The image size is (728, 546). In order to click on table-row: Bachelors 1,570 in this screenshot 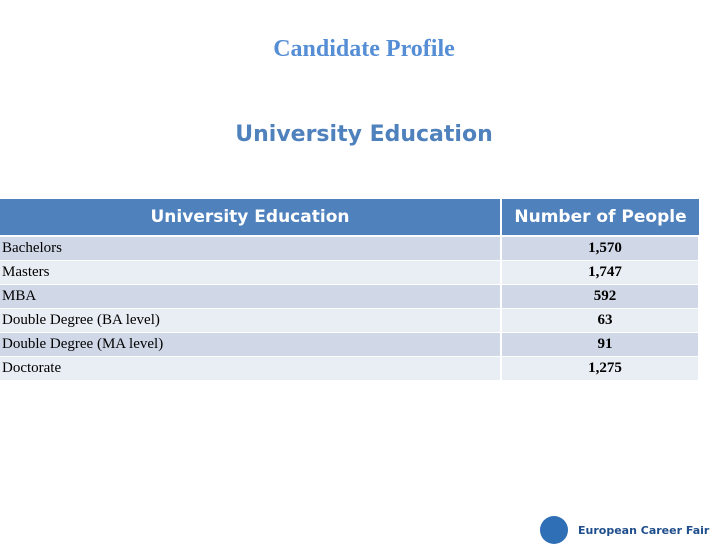, I will do `click(350, 248)`.